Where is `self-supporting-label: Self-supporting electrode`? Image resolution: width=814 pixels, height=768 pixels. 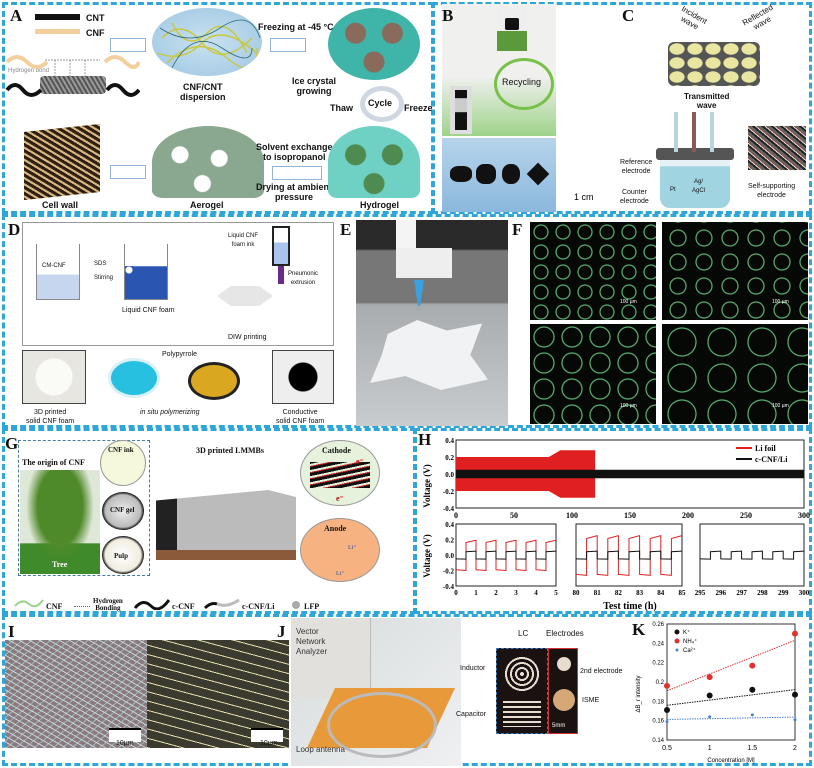 self-supporting-label: Self-supporting electrode is located at coordinates (772, 191).